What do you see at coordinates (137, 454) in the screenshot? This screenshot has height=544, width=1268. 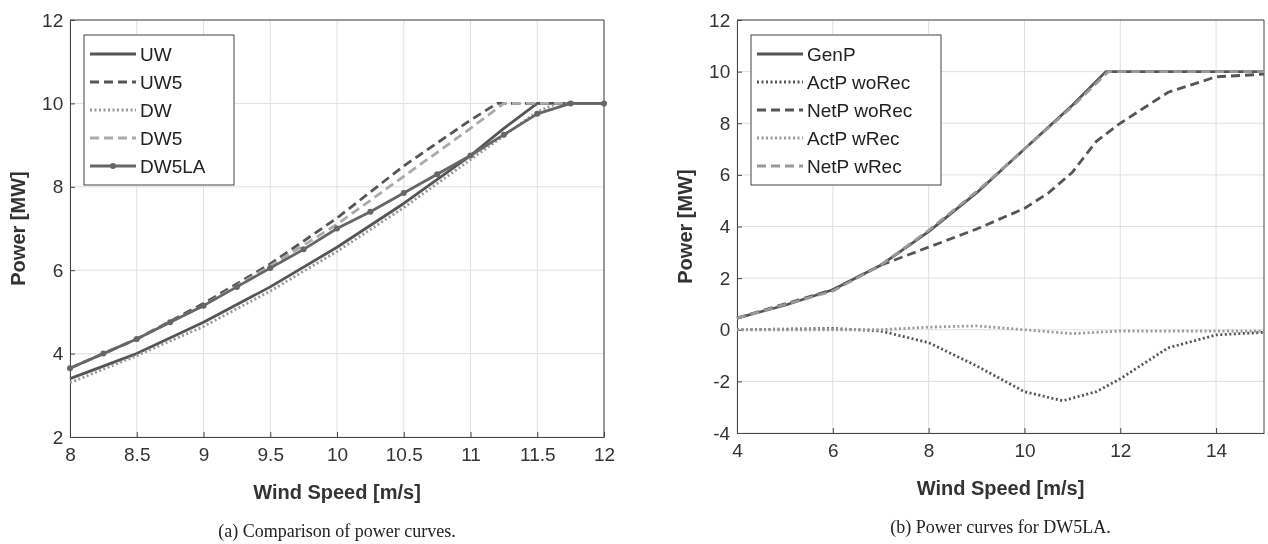 I see `x-tick-label: 8.5` at bounding box center [137, 454].